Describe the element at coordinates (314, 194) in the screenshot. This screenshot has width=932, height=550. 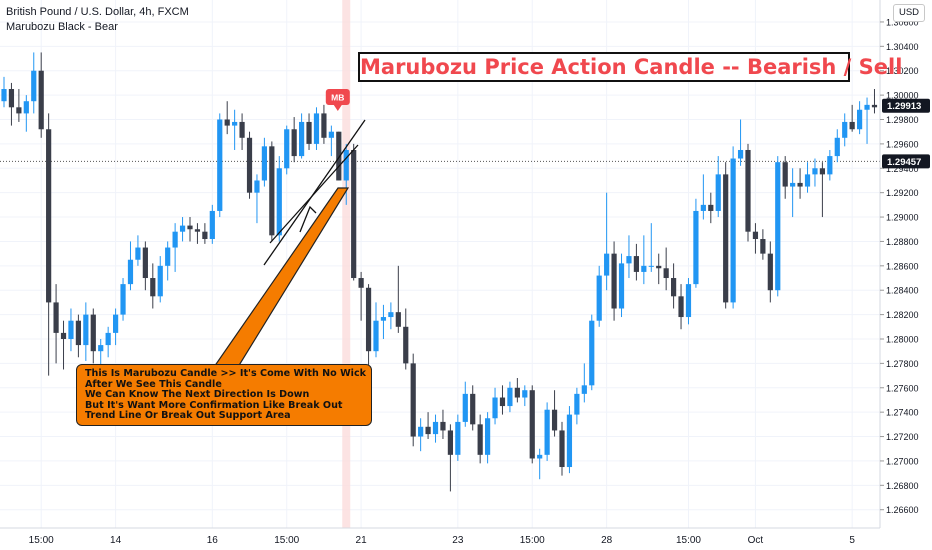
I see `trend-line` at that location.